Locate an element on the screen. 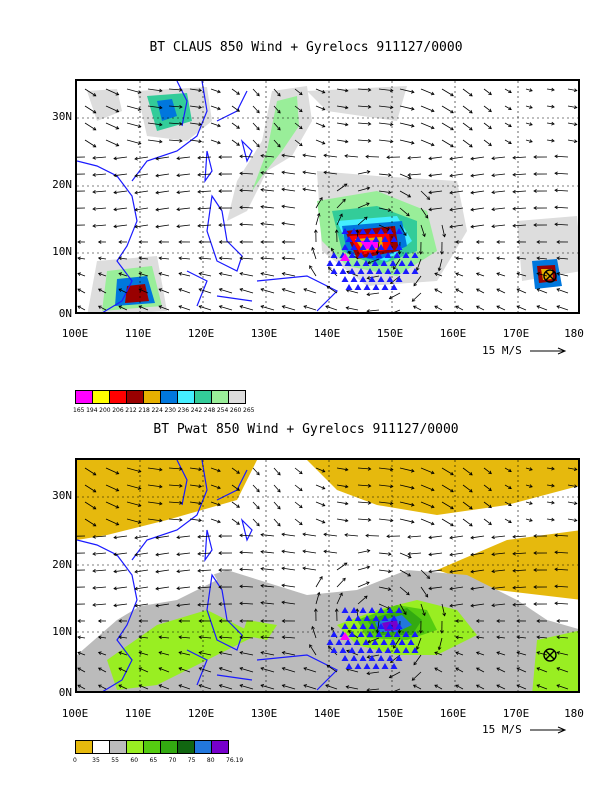 The height and width of the screenshot is (792, 612). lon-label-160e: 160E is located at coordinates (453, 713).